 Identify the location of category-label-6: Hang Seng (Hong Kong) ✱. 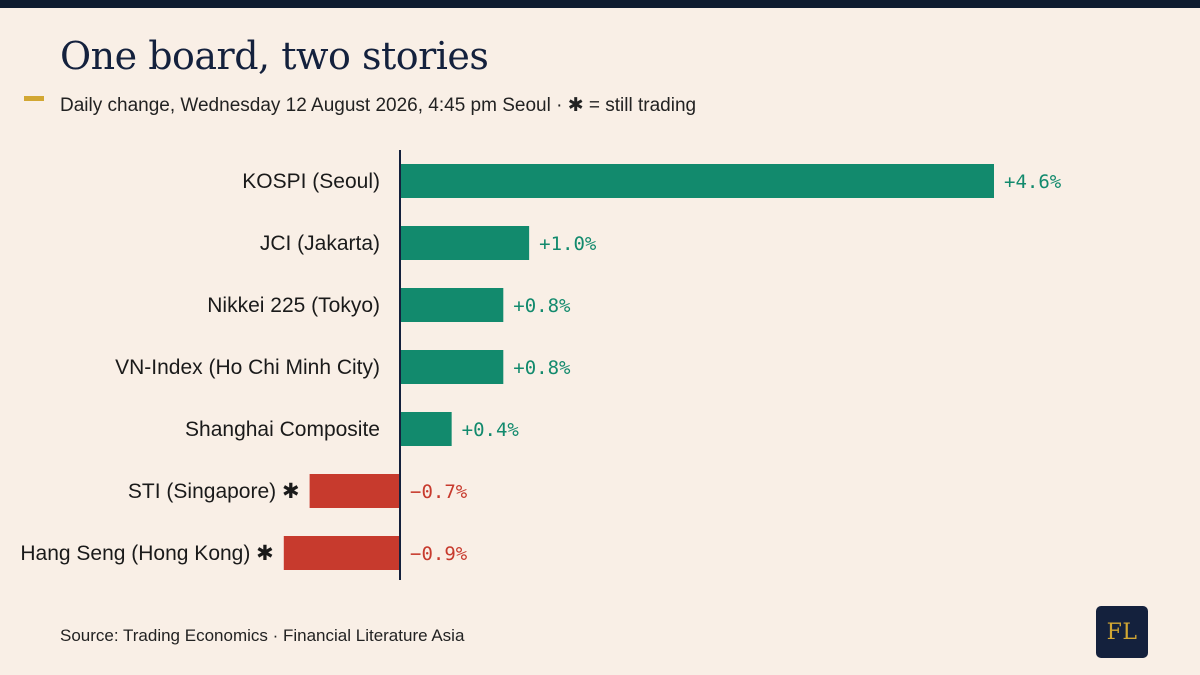
(146, 553).